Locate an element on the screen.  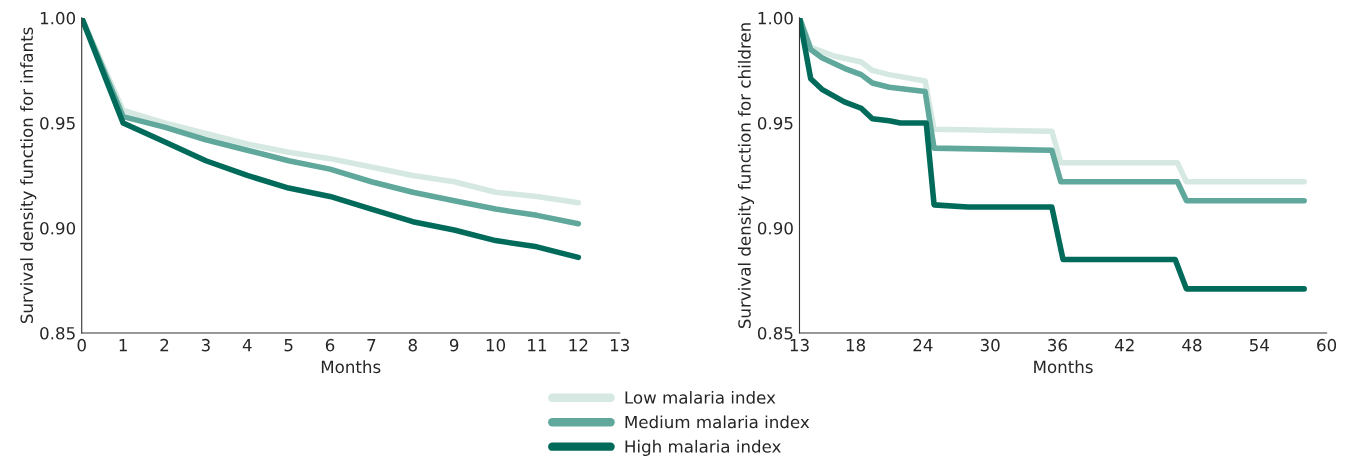
x-tick-label: 8 is located at coordinates (412, 345).